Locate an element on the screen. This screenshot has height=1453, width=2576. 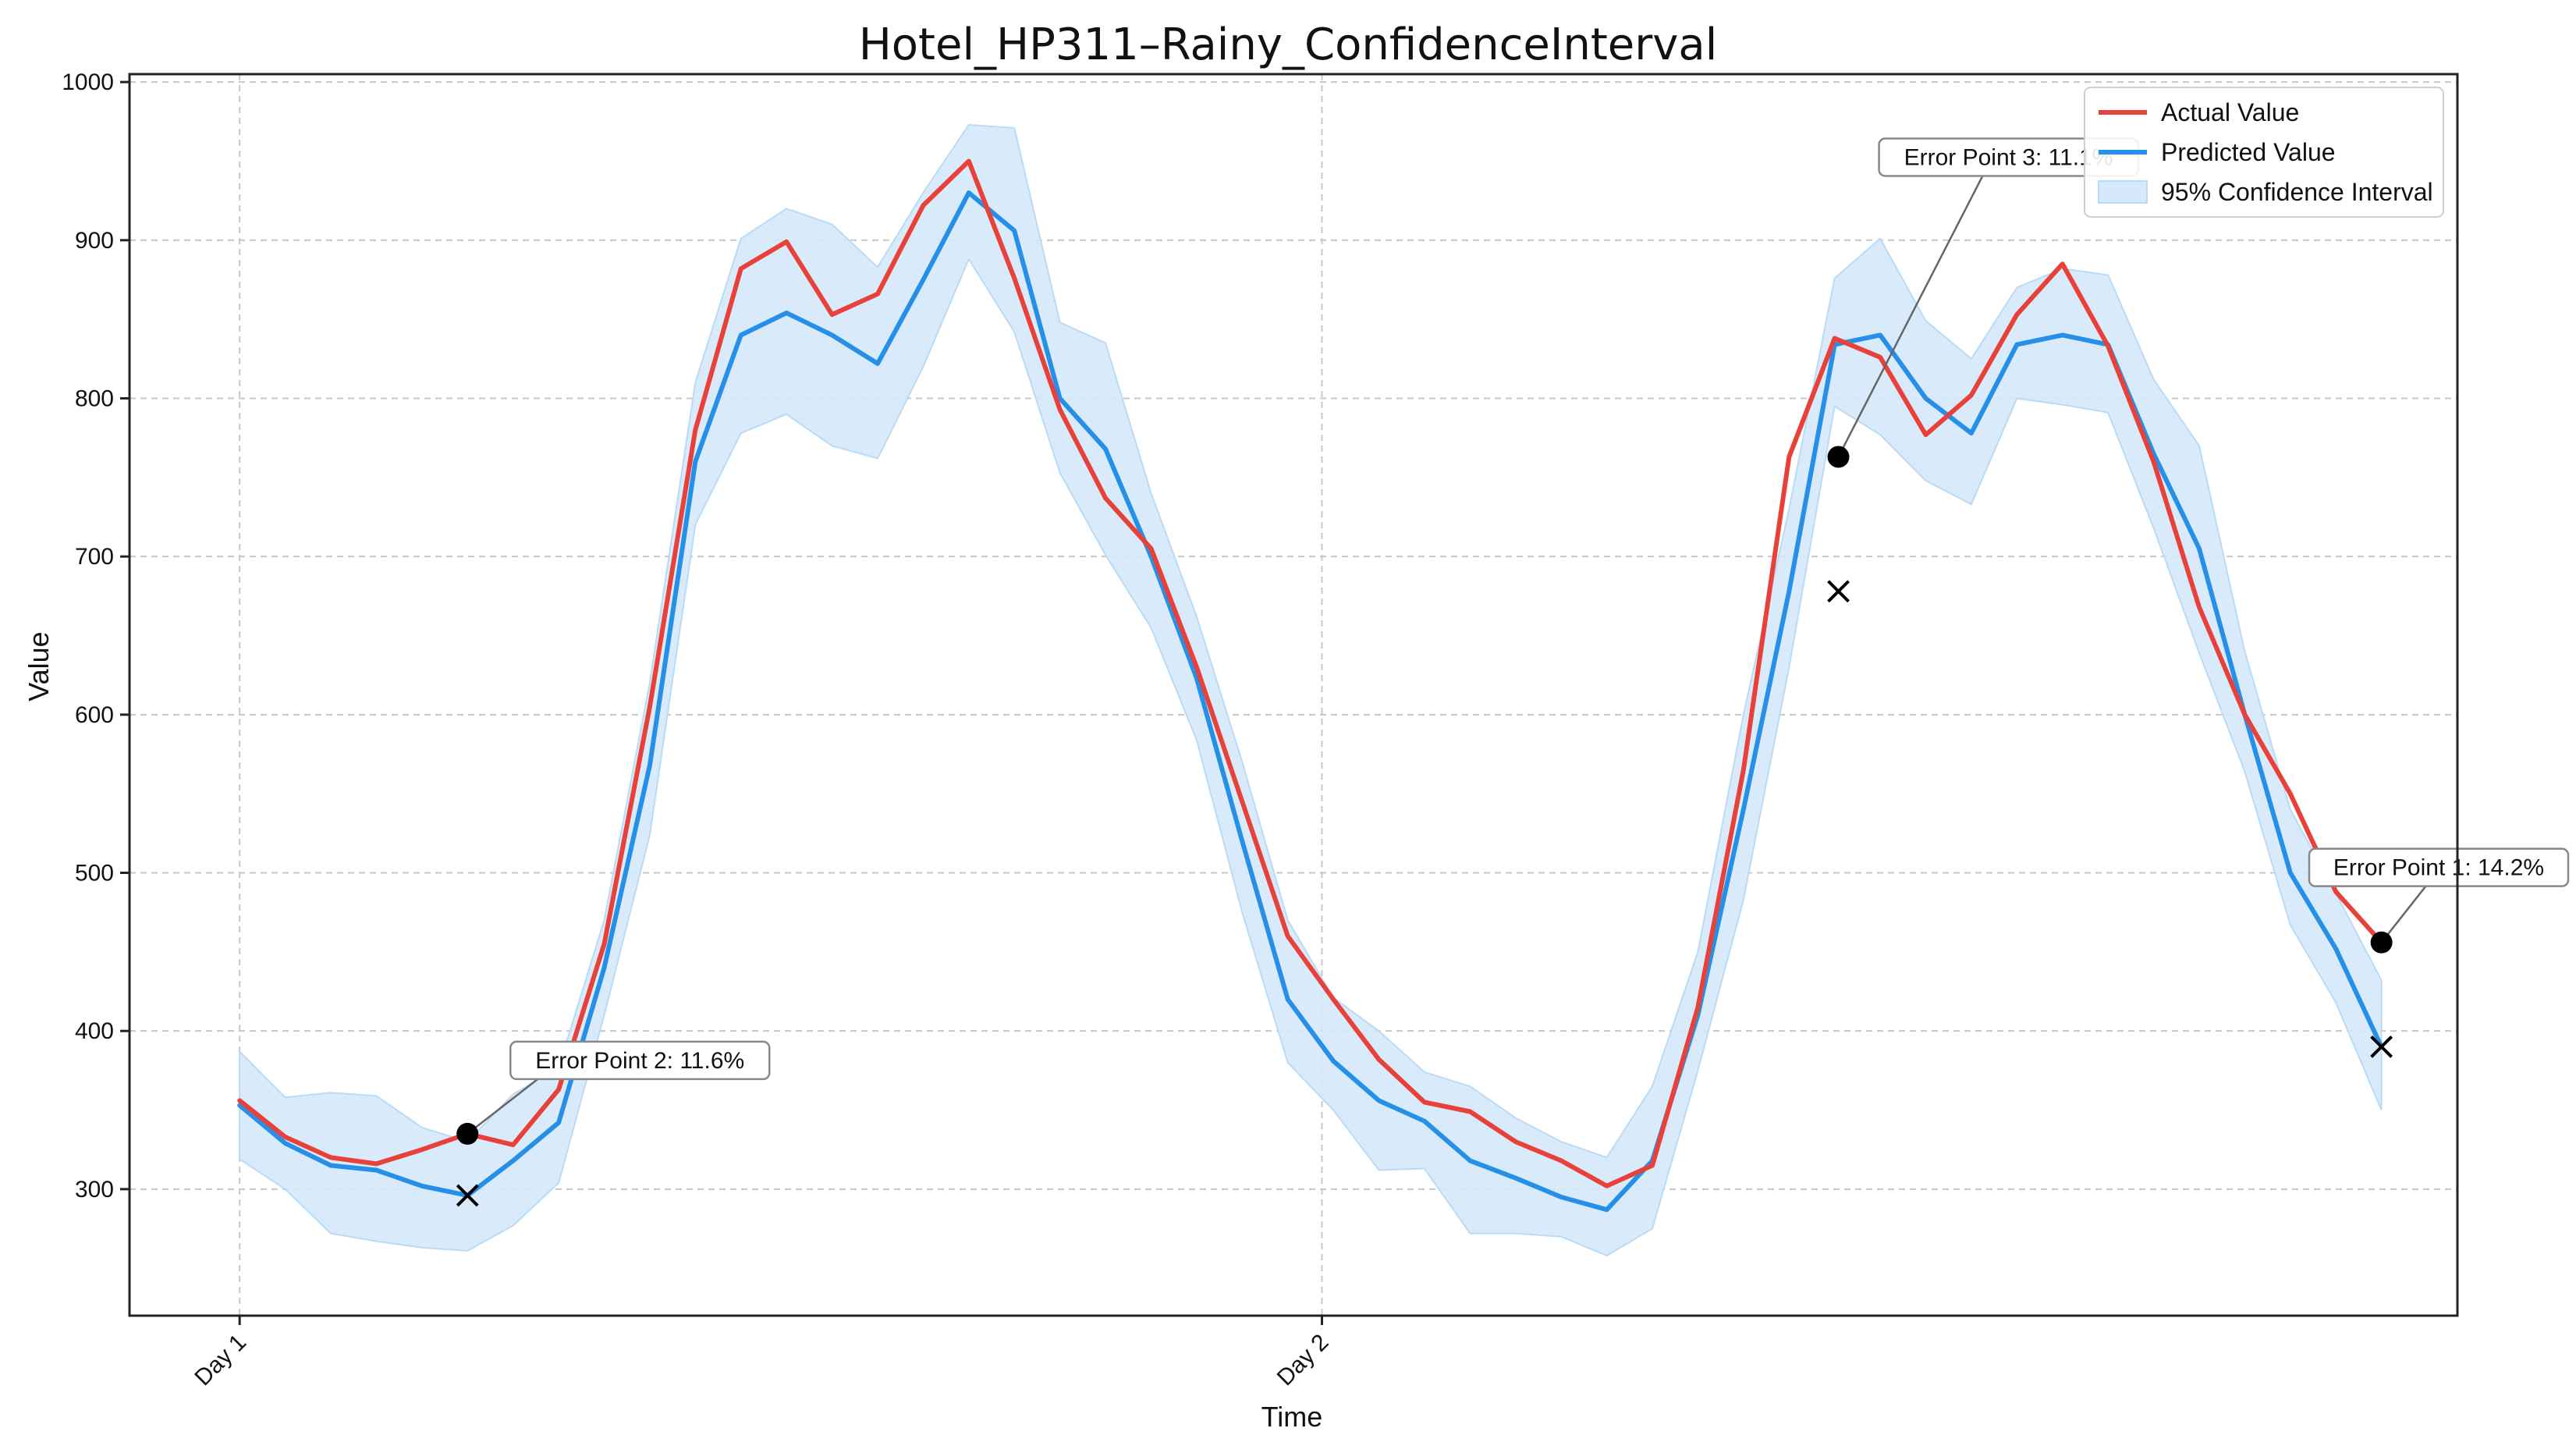
y-tick-label: 600 is located at coordinates (94, 715).